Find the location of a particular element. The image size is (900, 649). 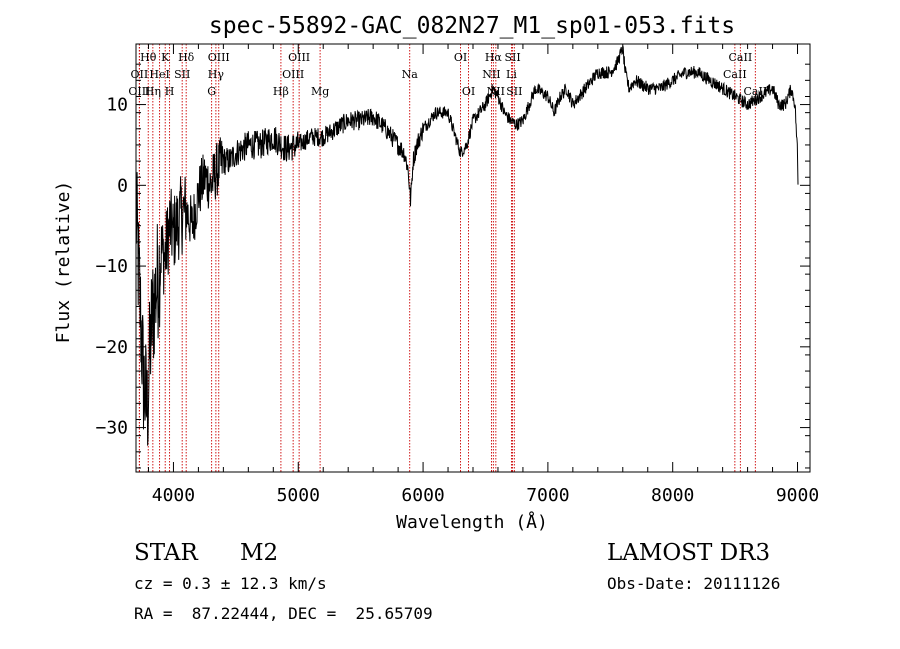

line-label: HeI is located at coordinates (159, 74).